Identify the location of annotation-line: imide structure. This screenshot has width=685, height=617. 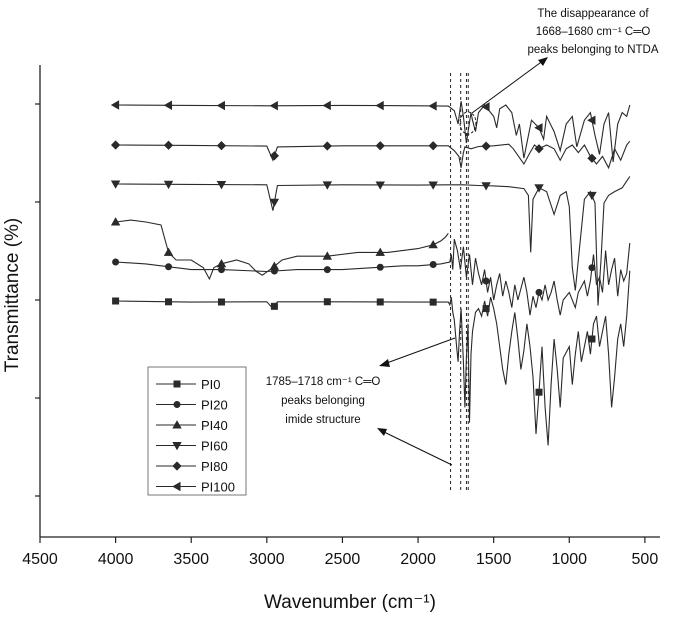
(322, 420).